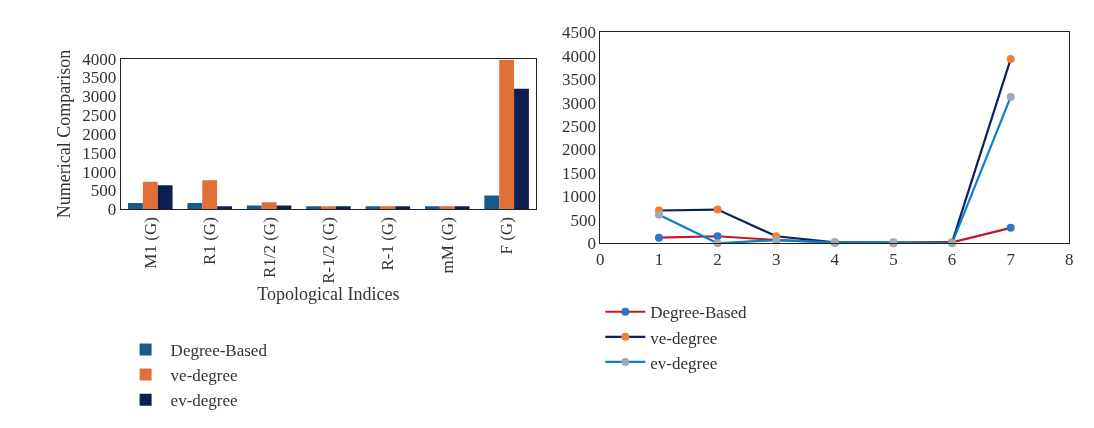 Image resolution: width=1094 pixels, height=428 pixels. Describe the element at coordinates (578, 33) in the screenshot. I see `y-tick-label: 4500` at that location.